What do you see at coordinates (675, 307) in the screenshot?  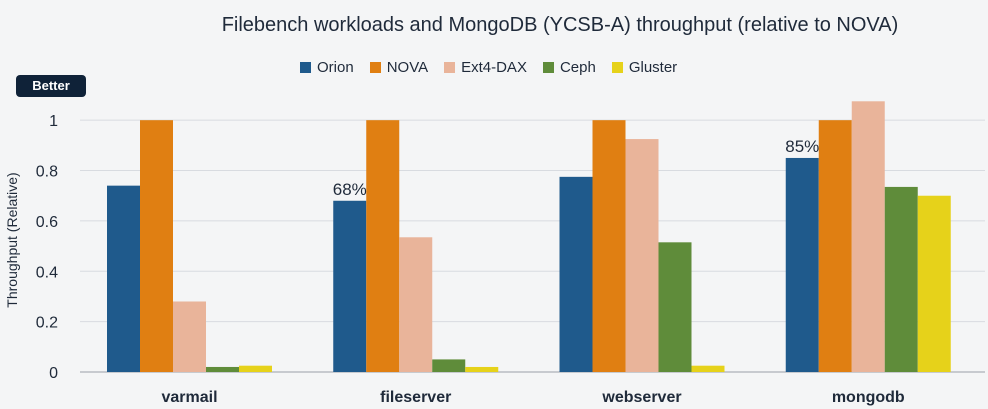 I see `bar-ceph-webserver` at bounding box center [675, 307].